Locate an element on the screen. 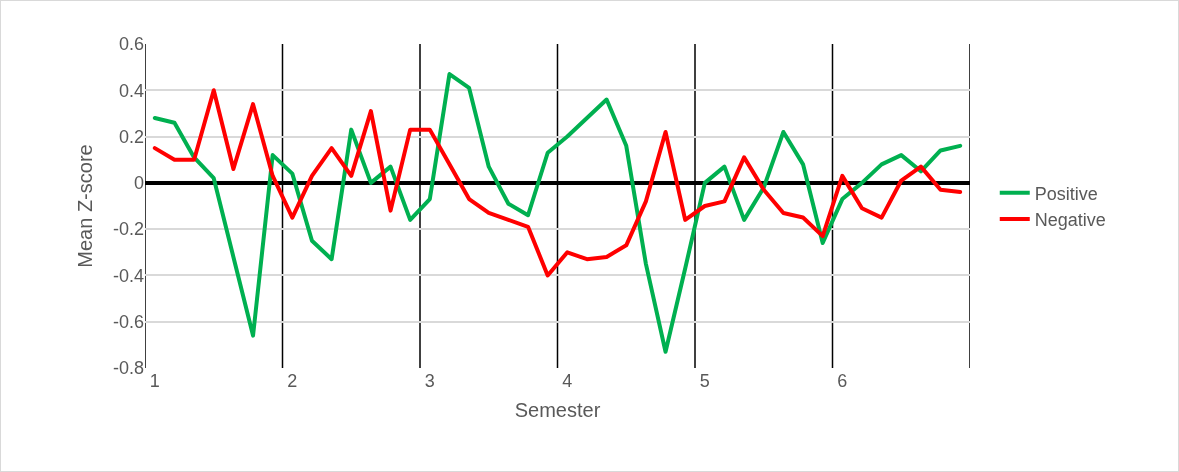 This screenshot has width=1179, height=472. x-tick-label: 2 is located at coordinates (292, 381).